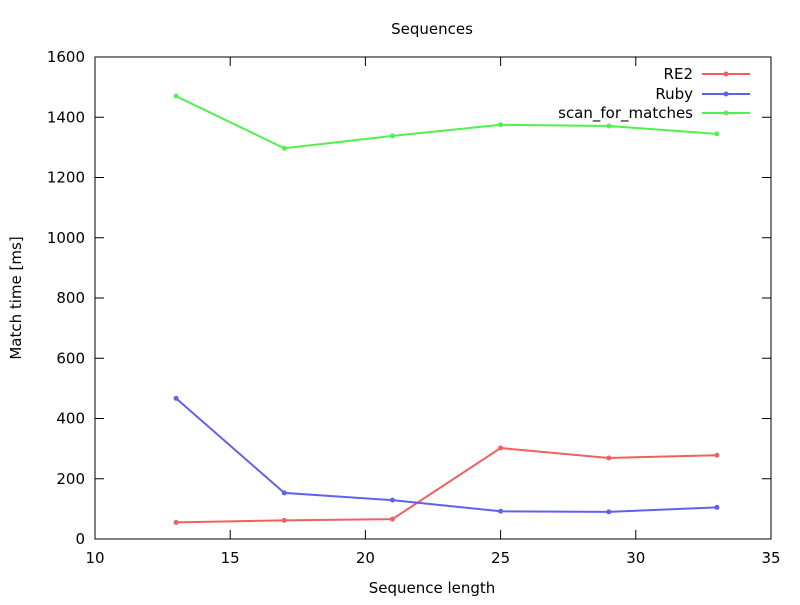 Image resolution: width=800 pixels, height=605 pixels. What do you see at coordinates (70, 479) in the screenshot?
I see `y-tick-label: 200` at bounding box center [70, 479].